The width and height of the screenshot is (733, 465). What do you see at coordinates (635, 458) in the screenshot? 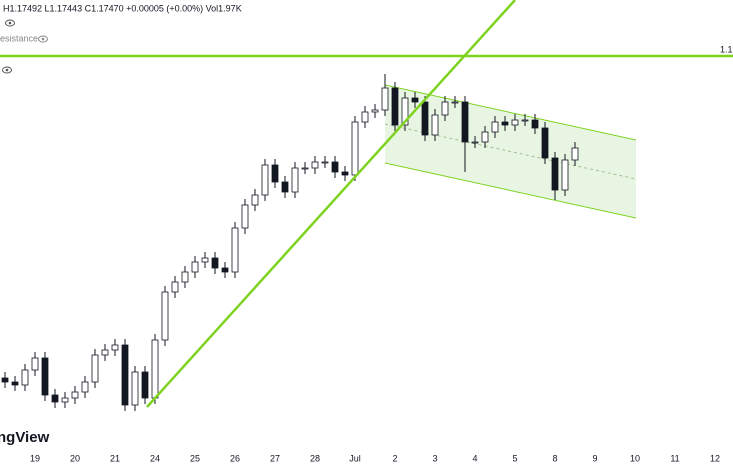
I see `x-tick-label: 10` at bounding box center [635, 458].